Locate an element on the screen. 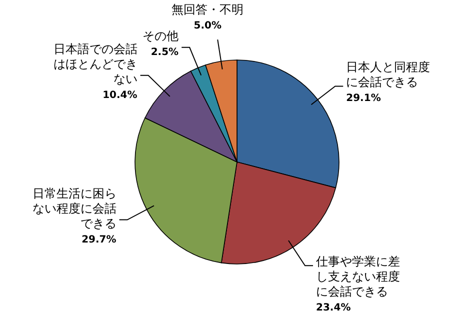 The height and width of the screenshot is (327, 457). data-label: 29.7% is located at coordinates (99, 240).